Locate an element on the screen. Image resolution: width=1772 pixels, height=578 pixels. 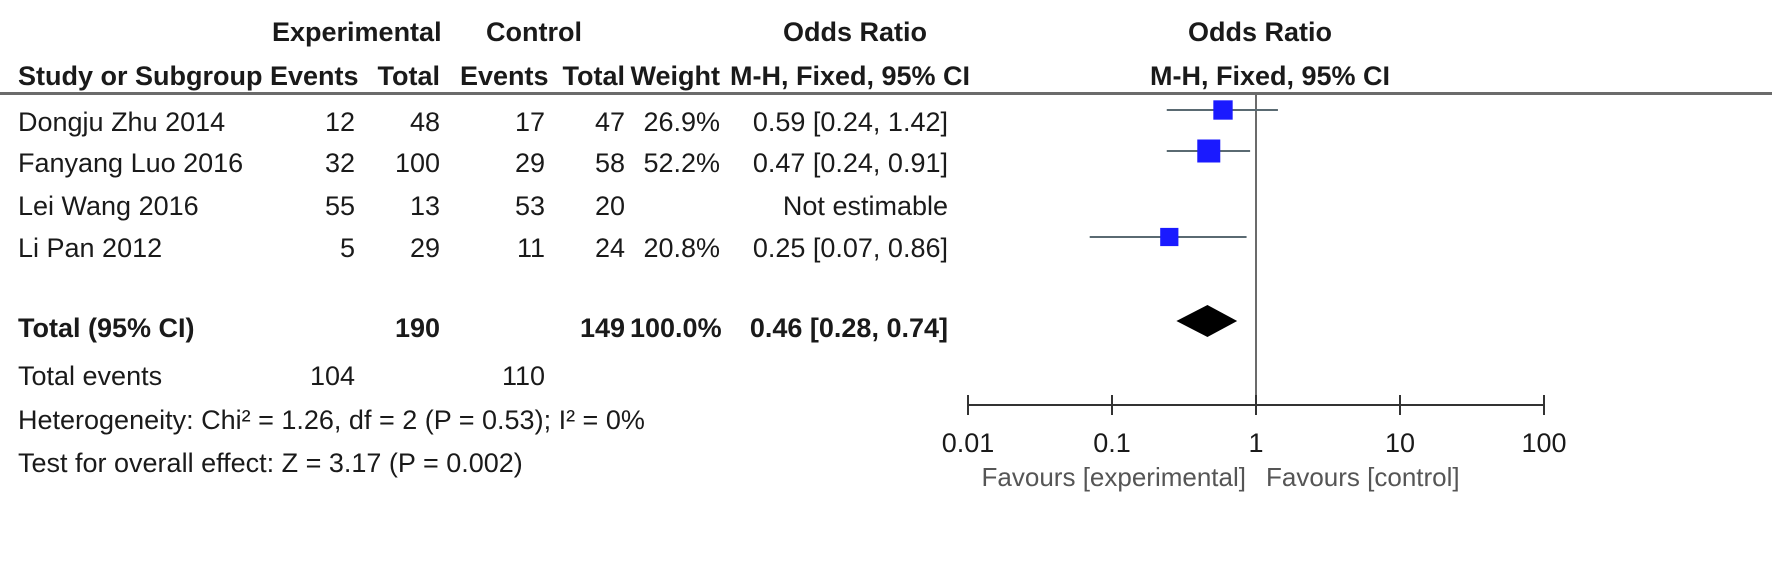
x-tick-label: 100 is located at coordinates (1543, 443).